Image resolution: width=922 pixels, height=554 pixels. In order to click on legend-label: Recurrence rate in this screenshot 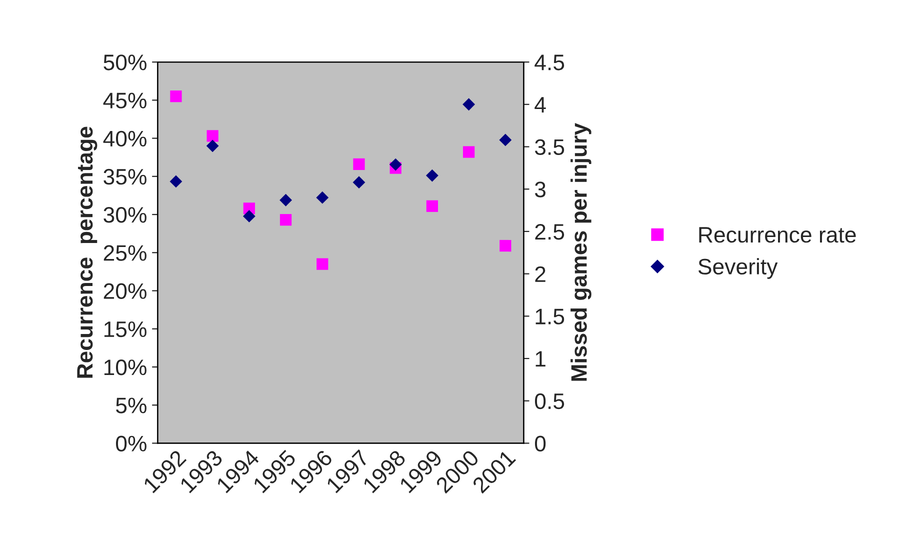, I will do `click(777, 235)`.